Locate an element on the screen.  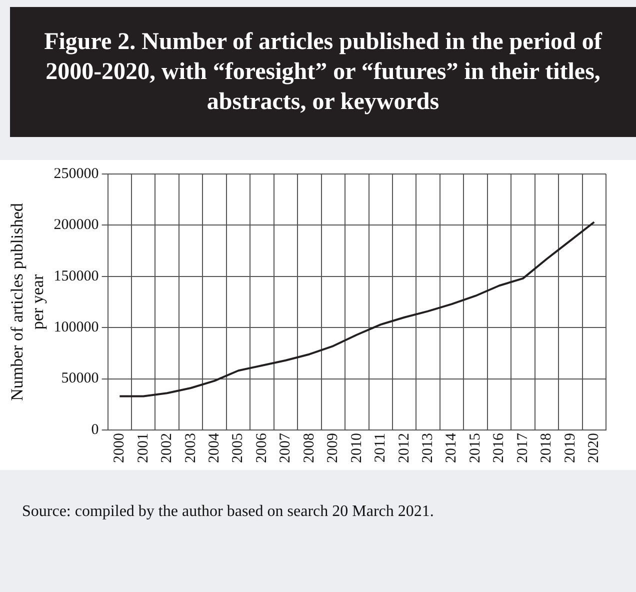
x-tick-label: 2020 is located at coordinates (594, 448).